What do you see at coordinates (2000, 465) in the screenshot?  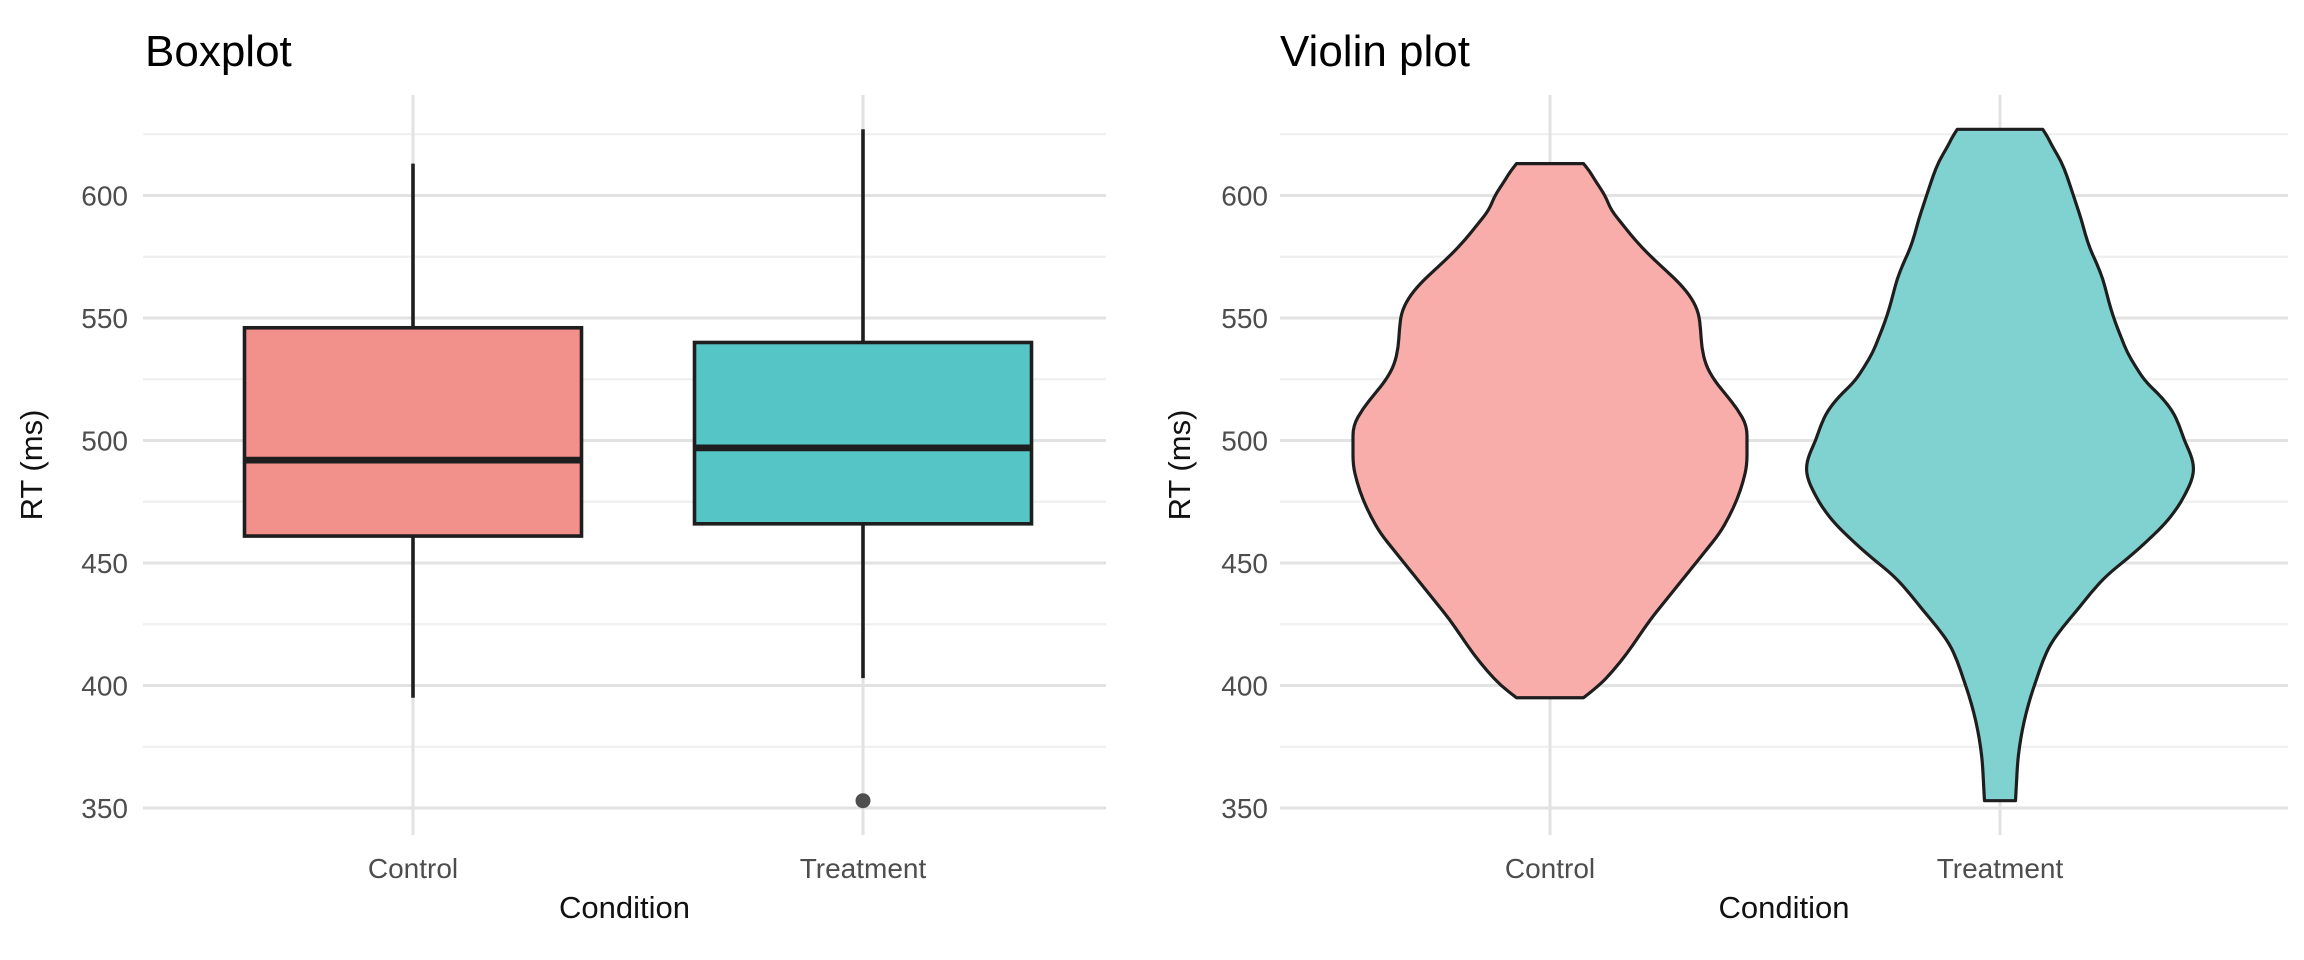 I see `treatment-violin` at bounding box center [2000, 465].